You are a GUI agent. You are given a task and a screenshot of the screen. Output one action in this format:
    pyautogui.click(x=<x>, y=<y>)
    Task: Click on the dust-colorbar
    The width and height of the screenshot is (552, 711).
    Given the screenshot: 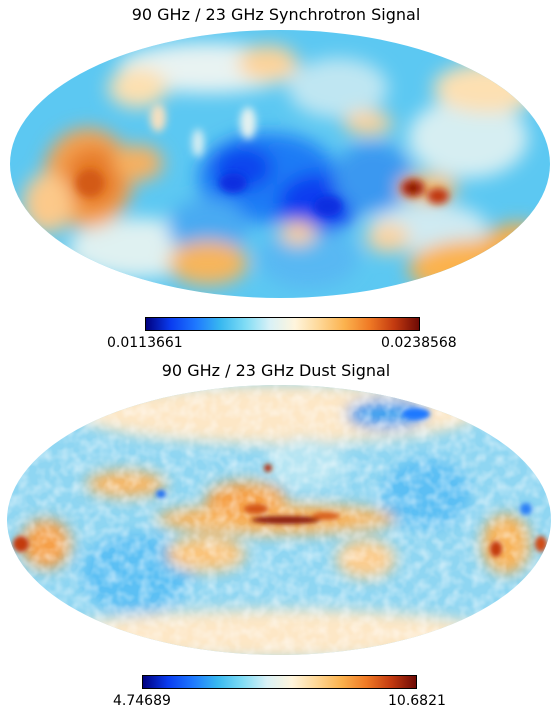 What is the action you would take?
    pyautogui.click(x=279, y=682)
    